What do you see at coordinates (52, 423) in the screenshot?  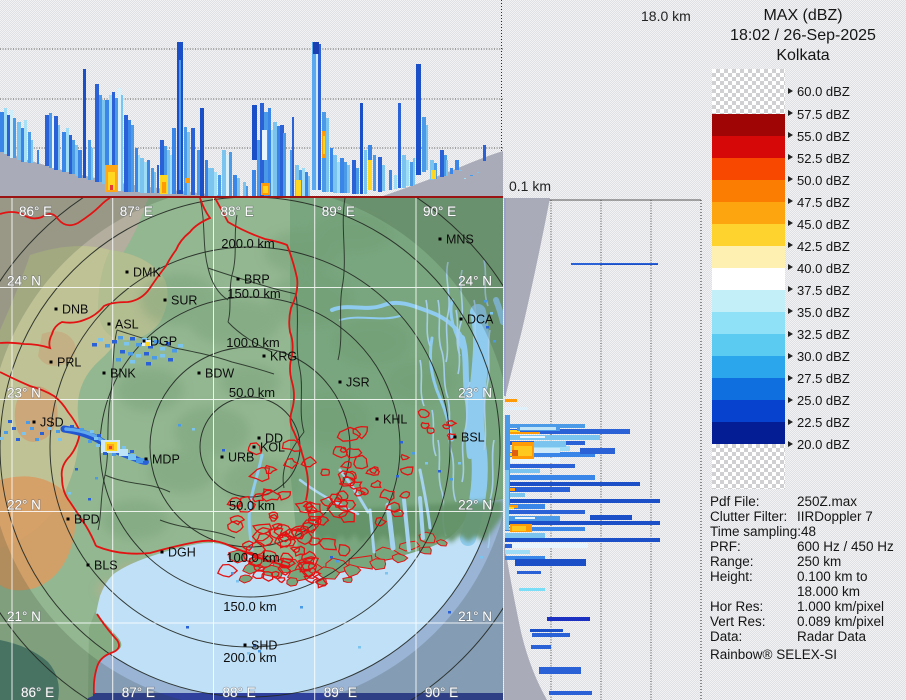 I see `svg-text: JSD` at bounding box center [52, 423].